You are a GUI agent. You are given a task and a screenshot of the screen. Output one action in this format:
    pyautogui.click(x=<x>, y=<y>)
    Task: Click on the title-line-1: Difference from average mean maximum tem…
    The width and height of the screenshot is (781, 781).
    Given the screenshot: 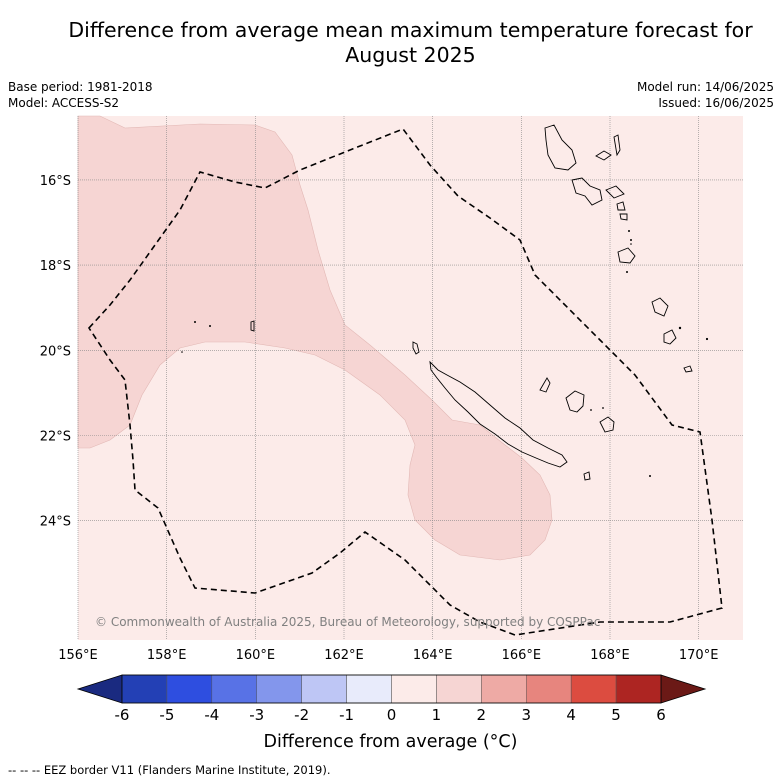 What is the action you would take?
    pyautogui.click(x=410, y=30)
    